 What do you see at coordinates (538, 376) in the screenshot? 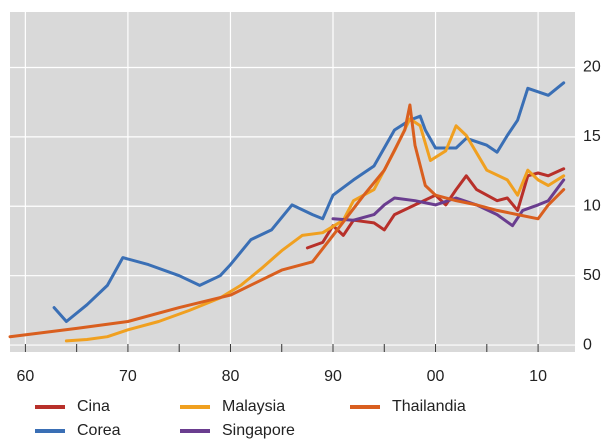
I see `x-tick-label: 10` at bounding box center [538, 376].